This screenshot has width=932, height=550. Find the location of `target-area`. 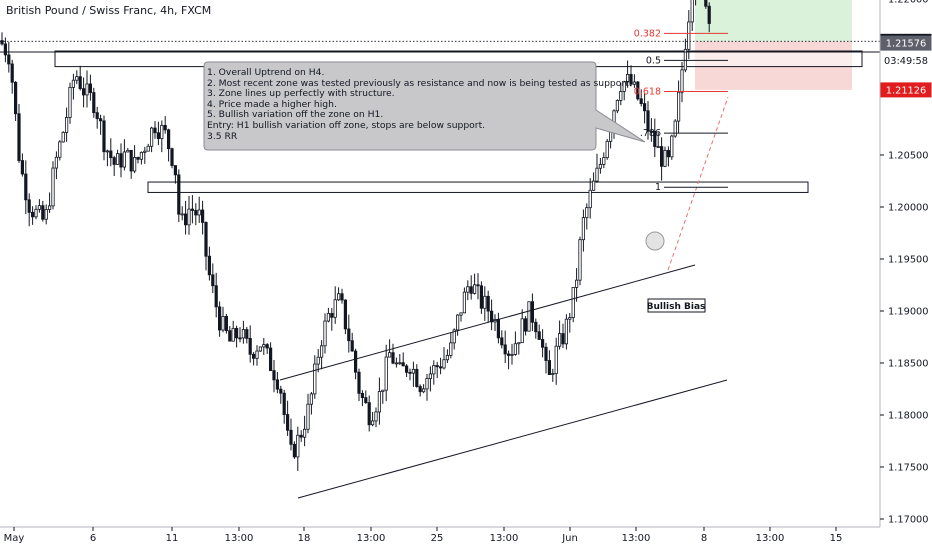

target-area is located at coordinates (773, 21).